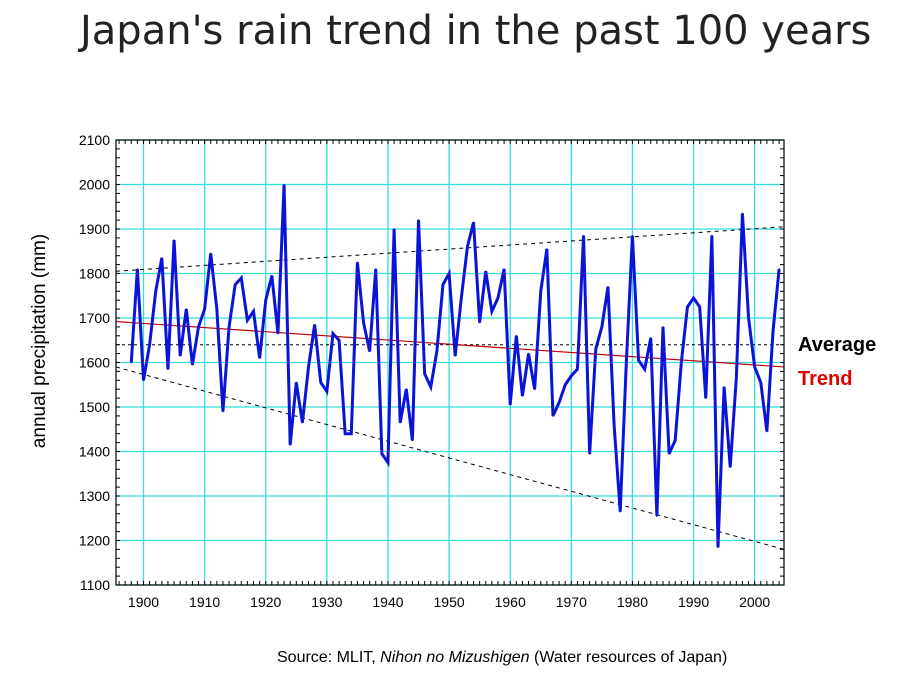 The image size is (910, 683). Describe the element at coordinates (754, 602) in the screenshot. I see `x-tick-label: 2000` at that location.